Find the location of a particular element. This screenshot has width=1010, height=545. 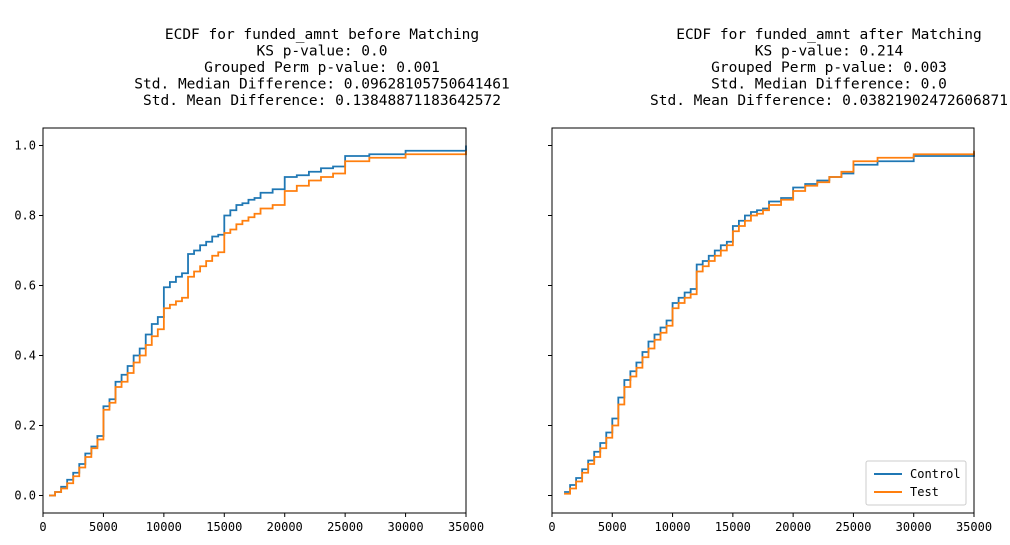

y-tick-label: 0.6 is located at coordinates (25, 286).